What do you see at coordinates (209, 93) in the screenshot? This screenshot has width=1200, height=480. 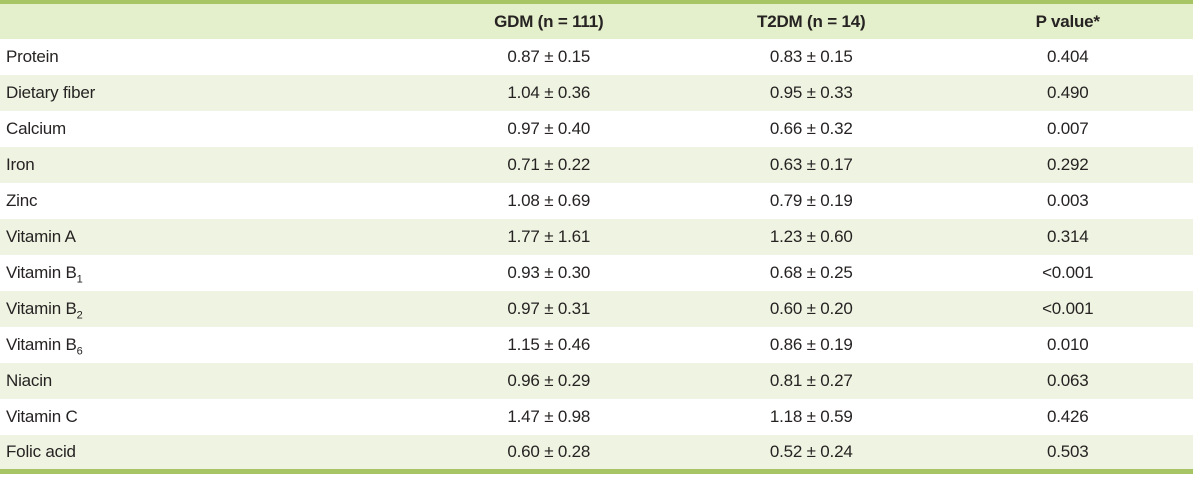 I see `row-label: Dietary fiber` at bounding box center [209, 93].